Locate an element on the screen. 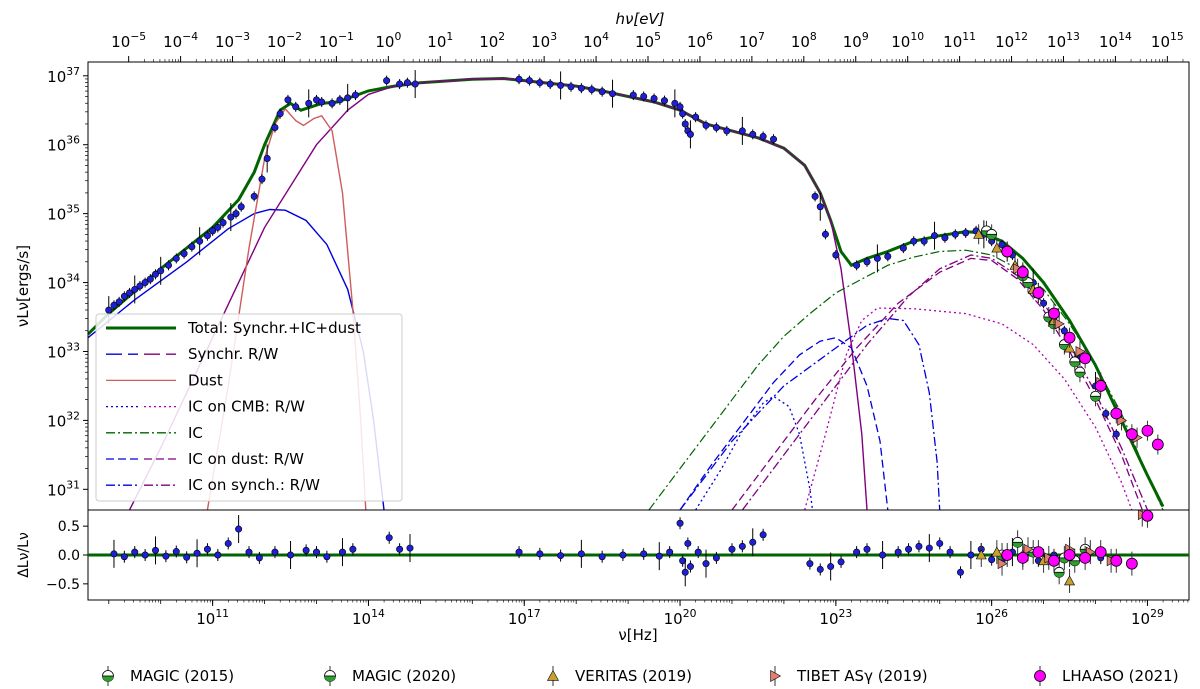 The image size is (1200, 689). bottom-legend-label: VERITAS (2019) is located at coordinates (633, 676).